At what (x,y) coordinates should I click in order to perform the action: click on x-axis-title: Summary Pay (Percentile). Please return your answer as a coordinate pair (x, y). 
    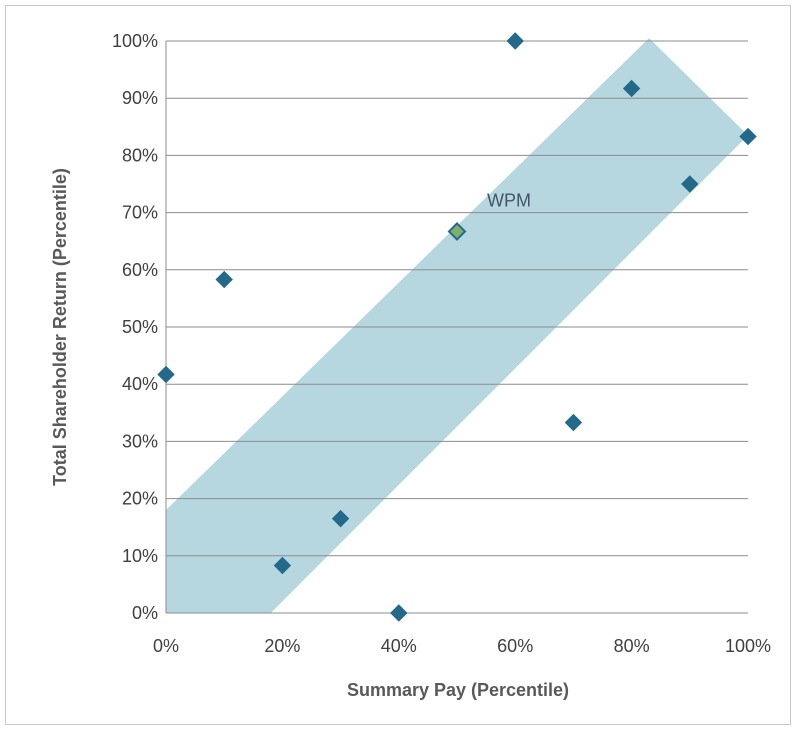
    Looking at the image, I should click on (458, 690).